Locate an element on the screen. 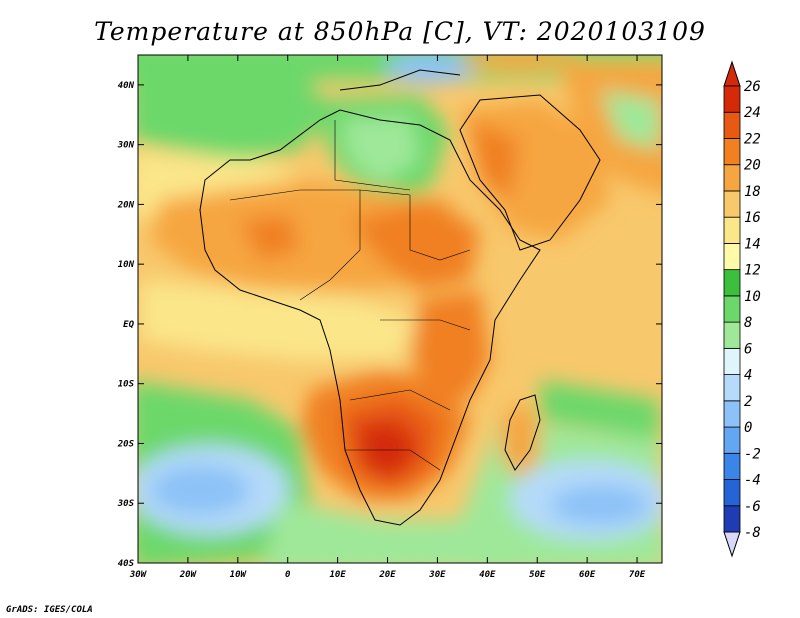 The width and height of the screenshot is (800, 618). colorbar-tick-label: 22 is located at coordinates (752, 139).